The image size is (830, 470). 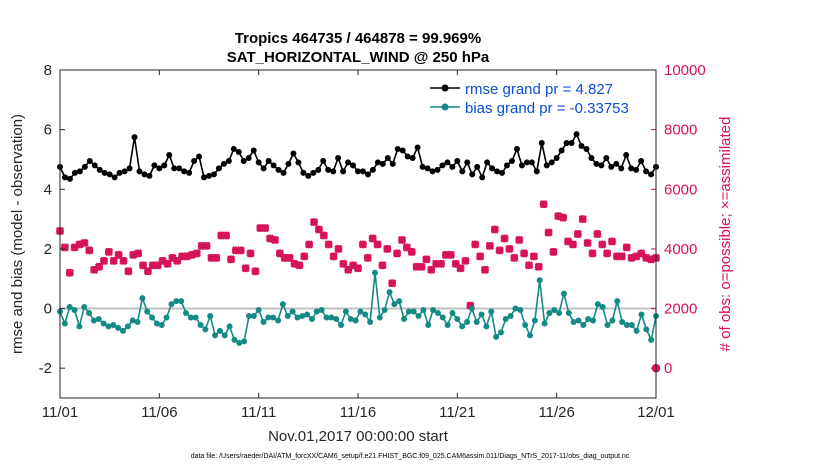 What do you see at coordinates (680, 130) in the screenshot?
I see `y-tick-label-right: 8000` at bounding box center [680, 130].